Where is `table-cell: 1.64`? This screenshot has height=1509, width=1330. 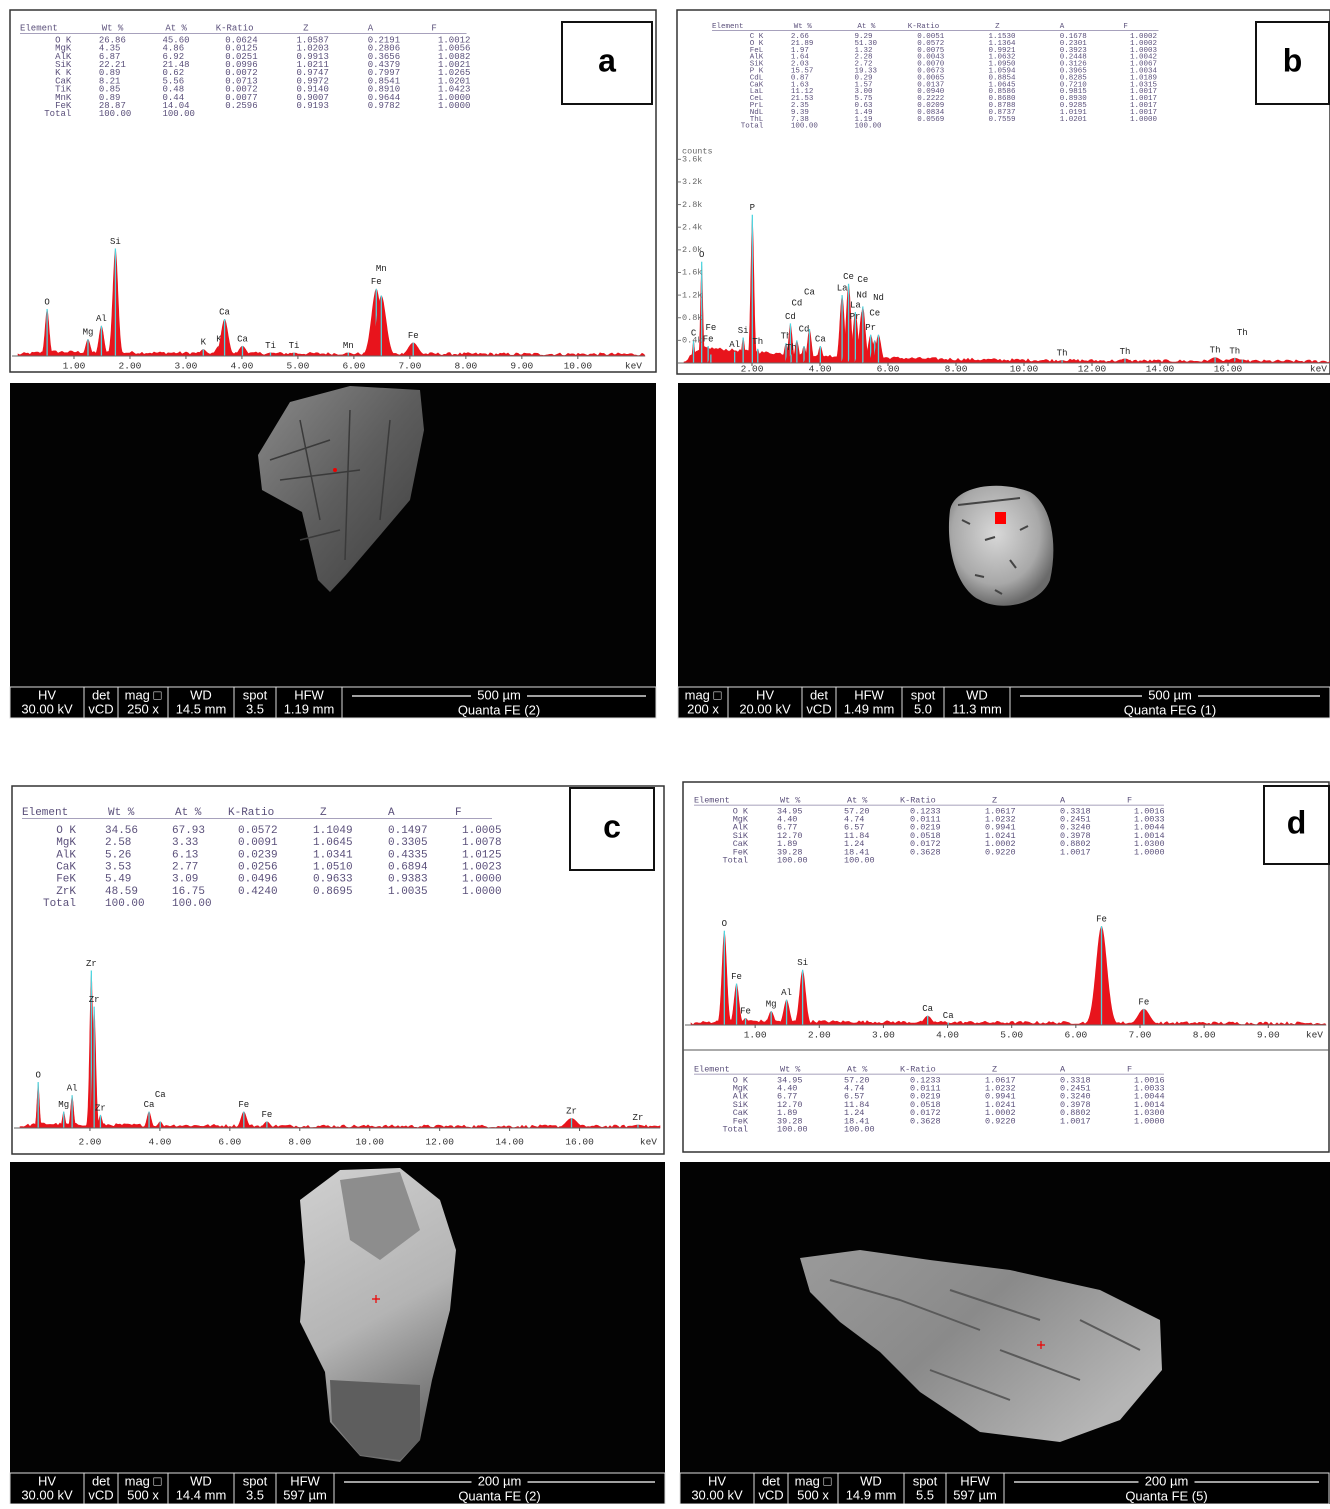
table-cell: 1.64 is located at coordinates (800, 58).